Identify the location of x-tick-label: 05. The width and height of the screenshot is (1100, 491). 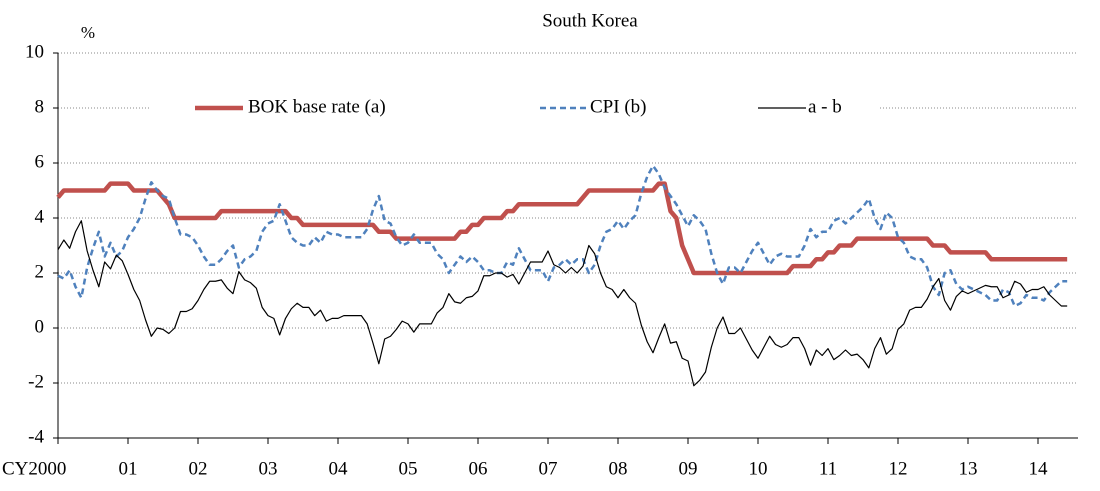
(408, 468).